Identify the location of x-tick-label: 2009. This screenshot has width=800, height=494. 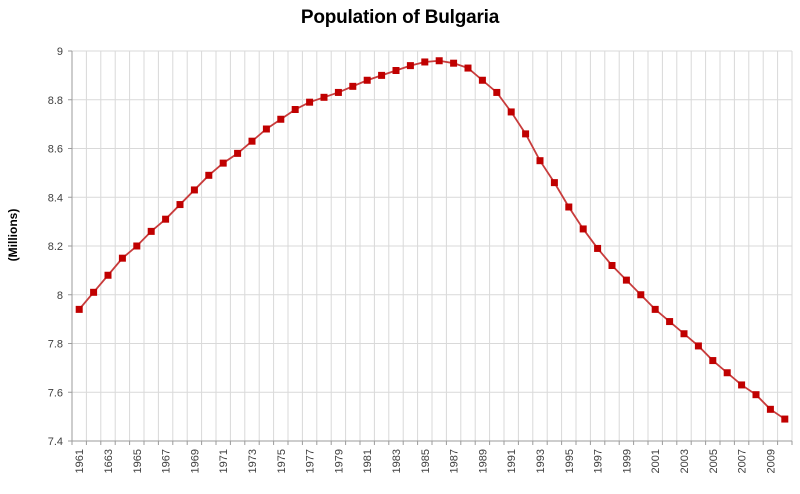
(771, 461).